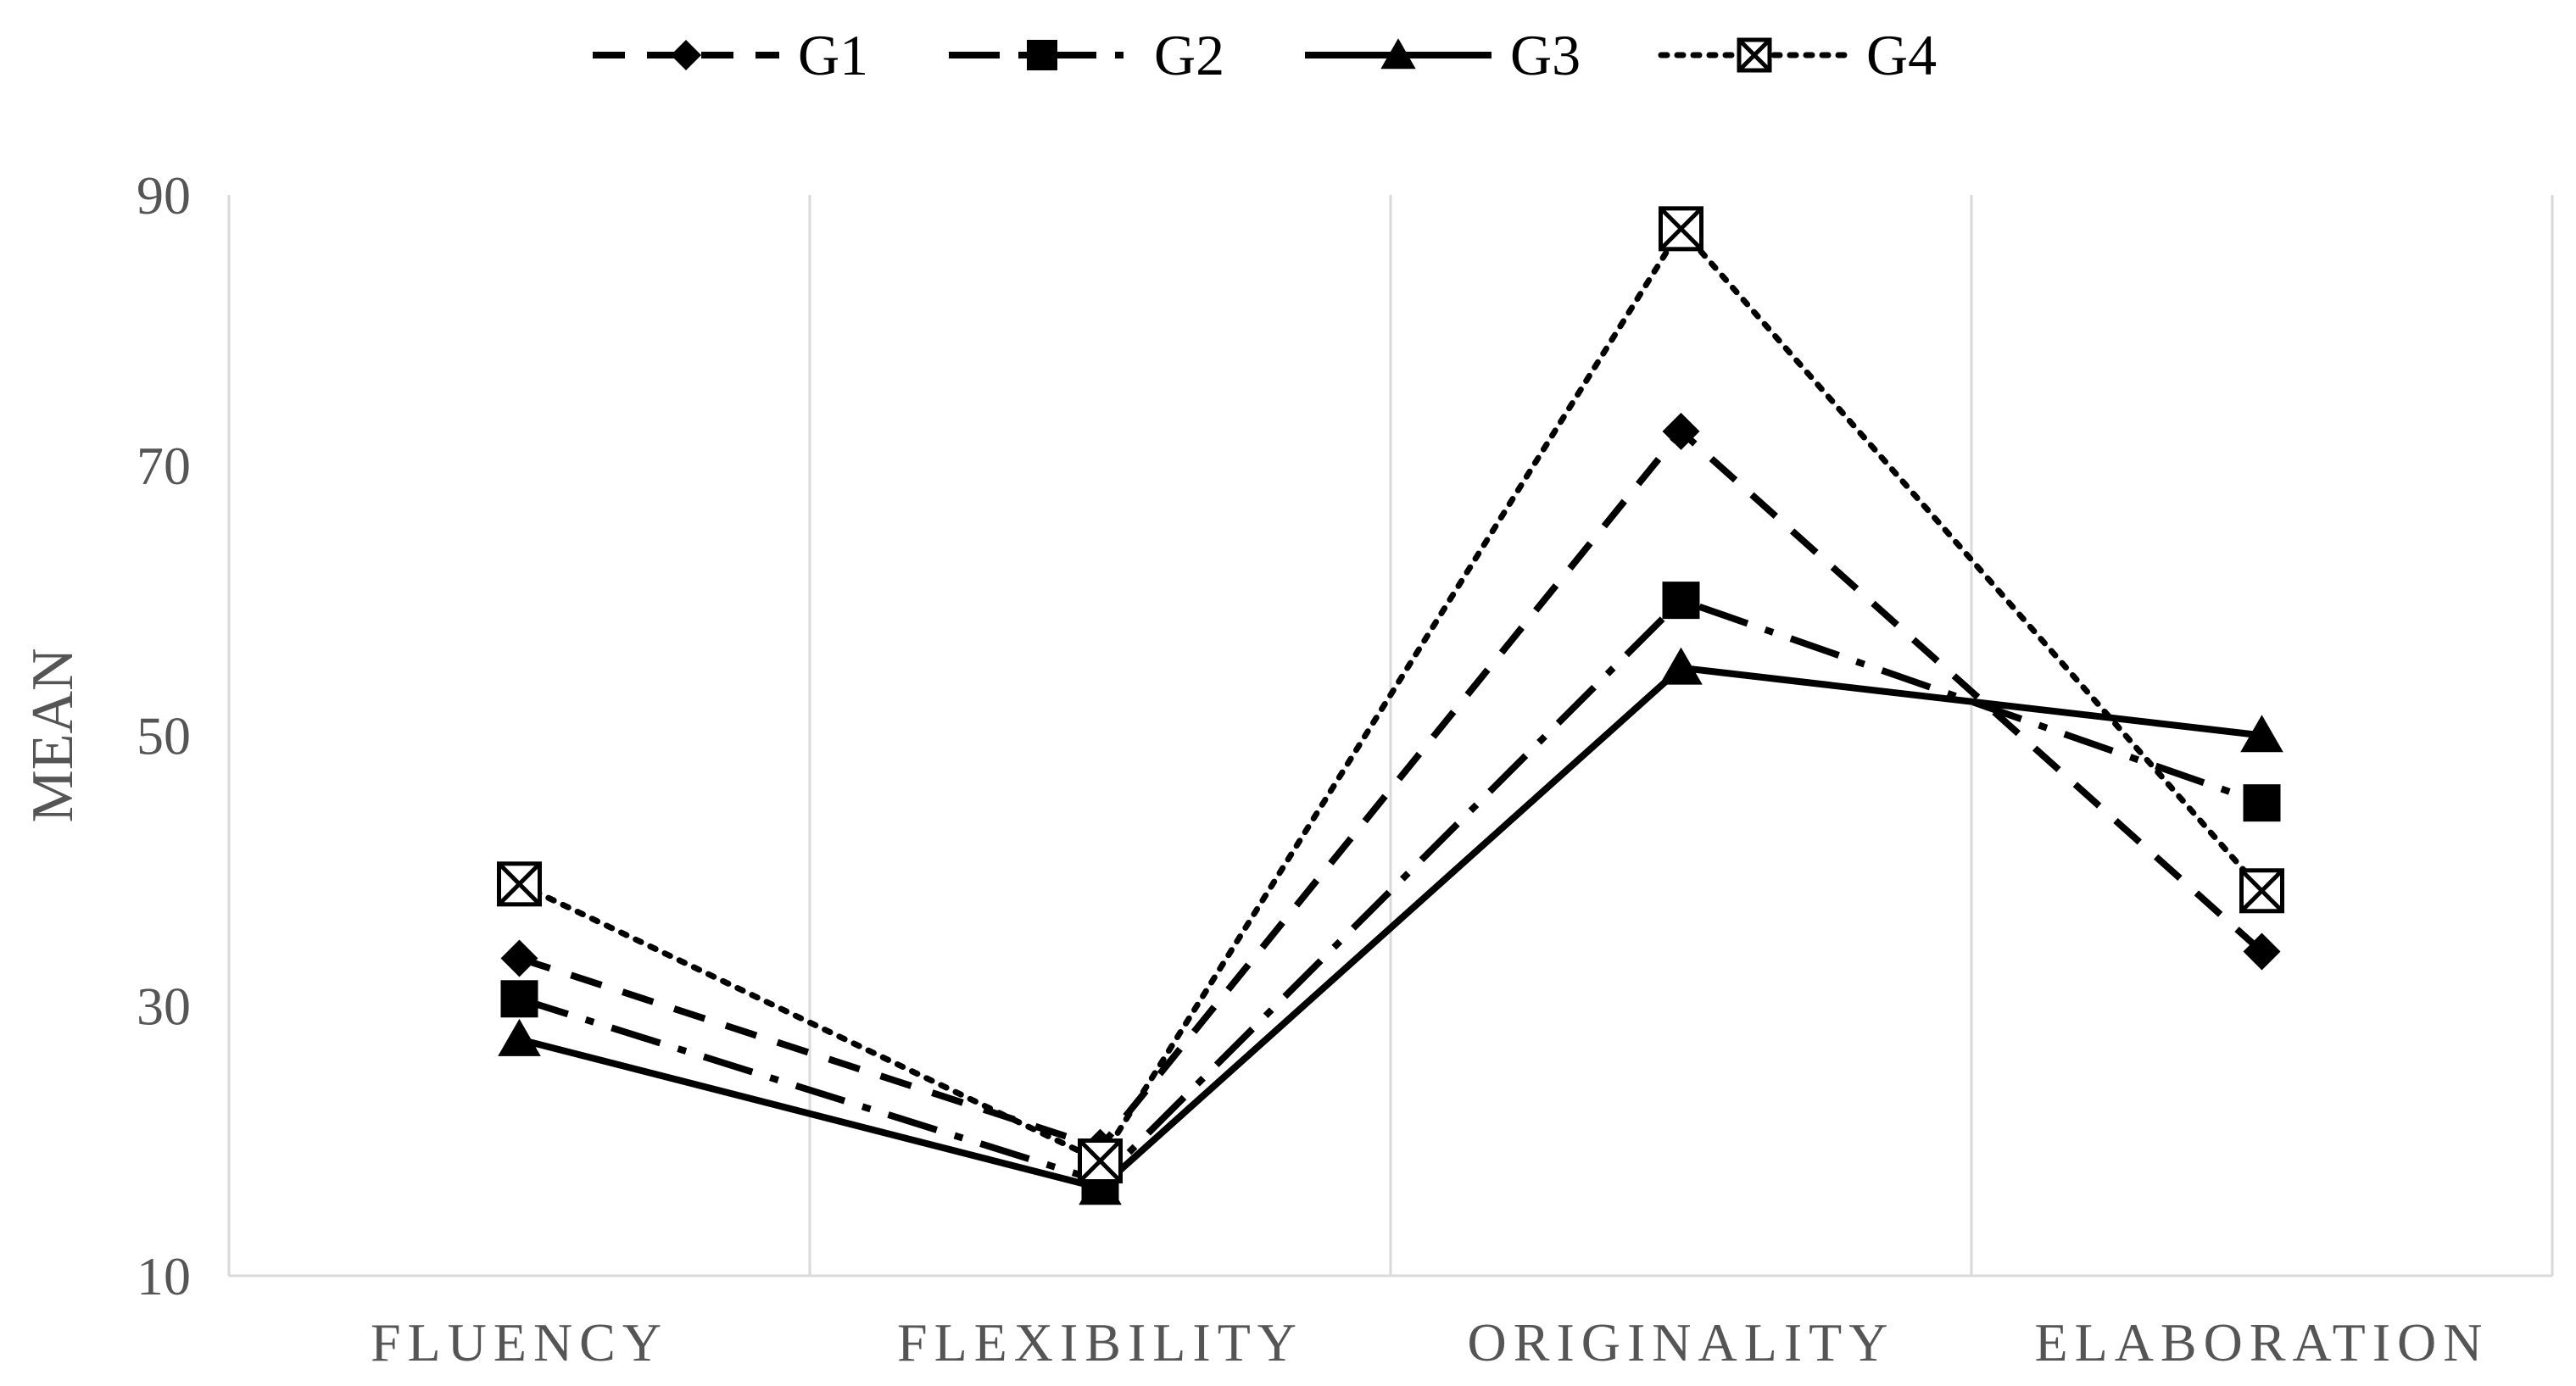 The height and width of the screenshot is (1386, 2576). What do you see at coordinates (164, 195) in the screenshot?
I see `y-tick-label: 90` at bounding box center [164, 195].